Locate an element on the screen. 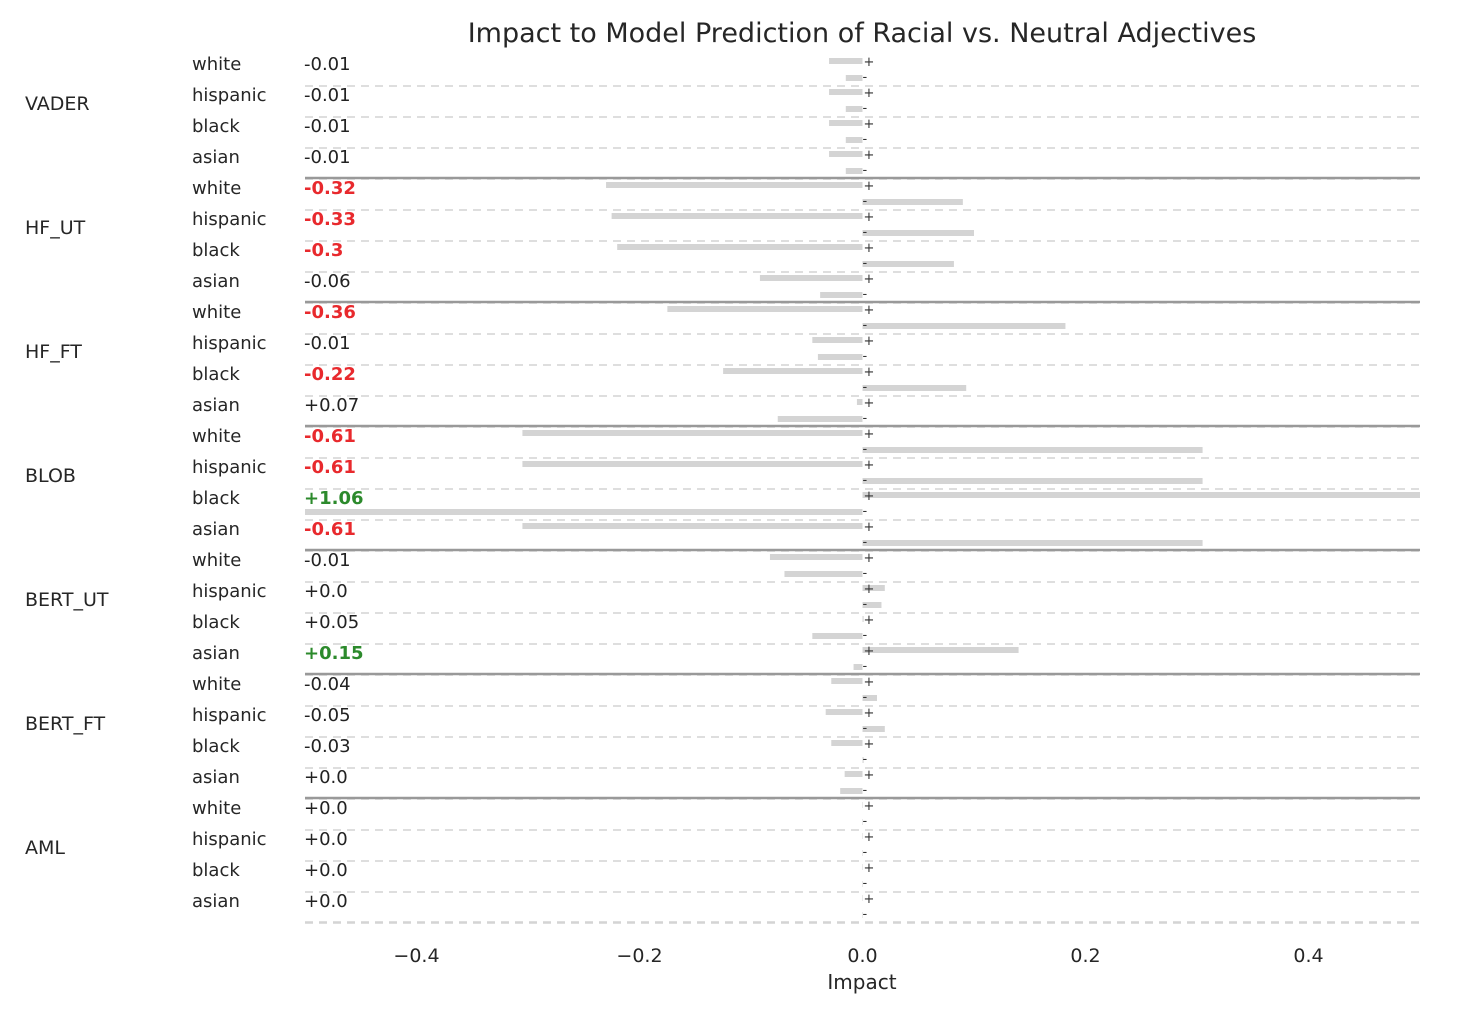 The image size is (1484, 1018). model-label: BERT_UT is located at coordinates (67, 600).